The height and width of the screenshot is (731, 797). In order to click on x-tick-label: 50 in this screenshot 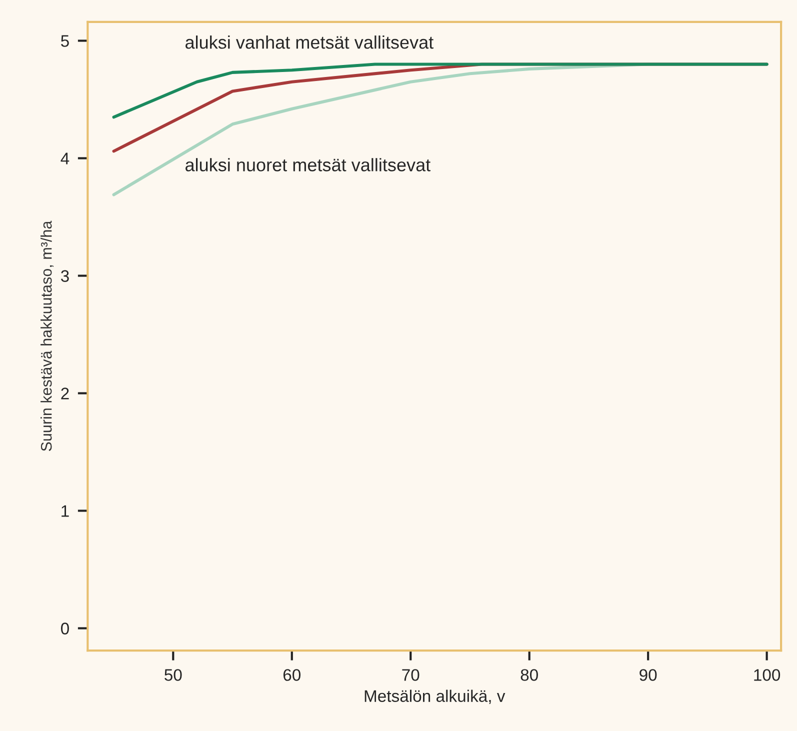, I will do `click(173, 675)`.